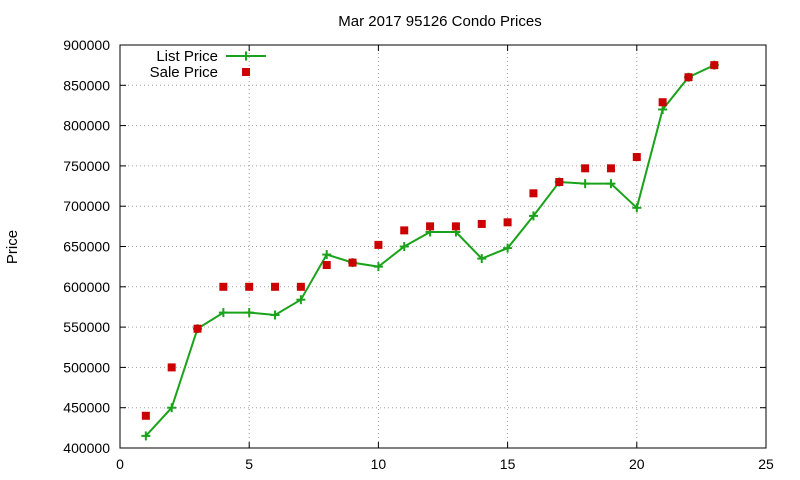  I want to click on legend-label-list-price: List Price, so click(187, 56).